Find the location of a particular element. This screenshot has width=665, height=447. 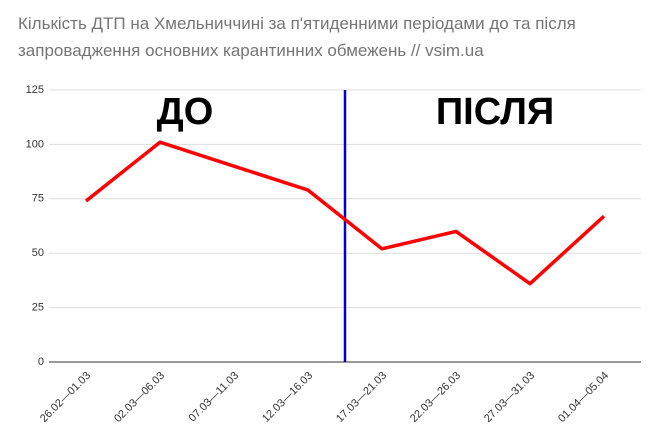

x-tick-label: 17.03—21.03 is located at coordinates (361, 397).